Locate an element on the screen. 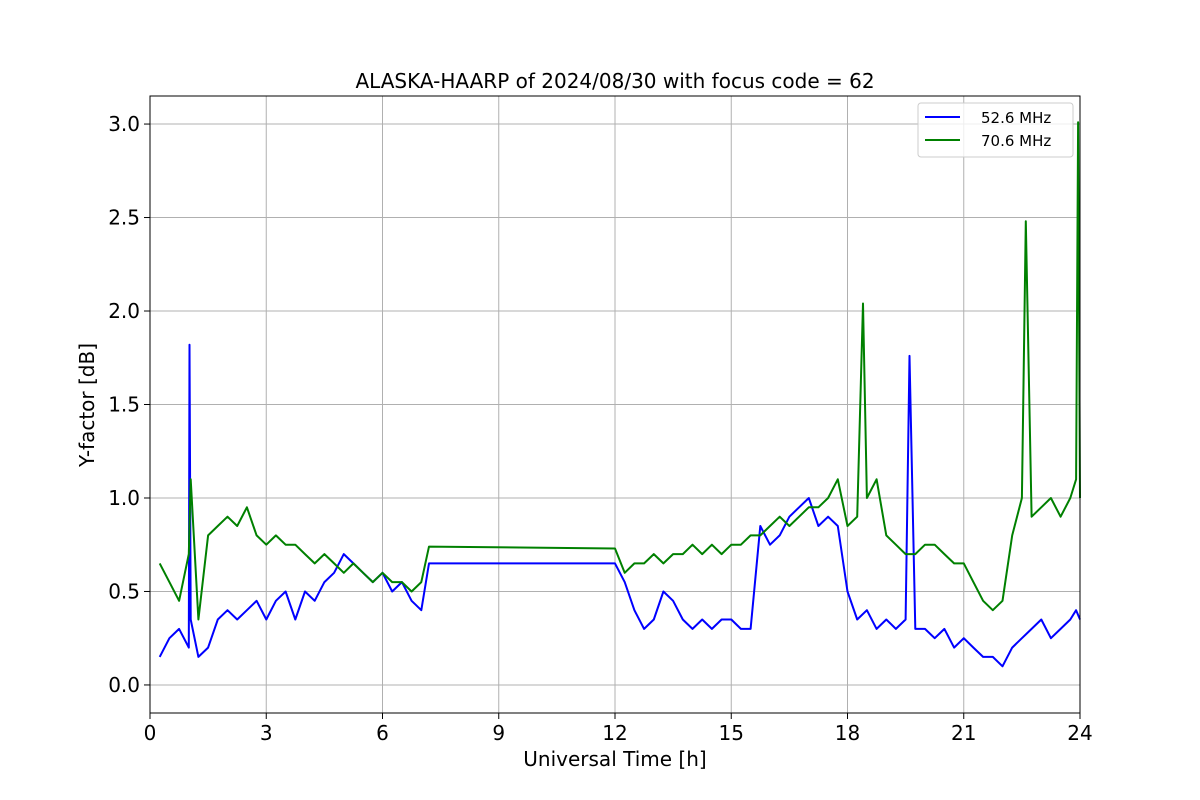  x-tick-label: 18 is located at coordinates (847, 733).